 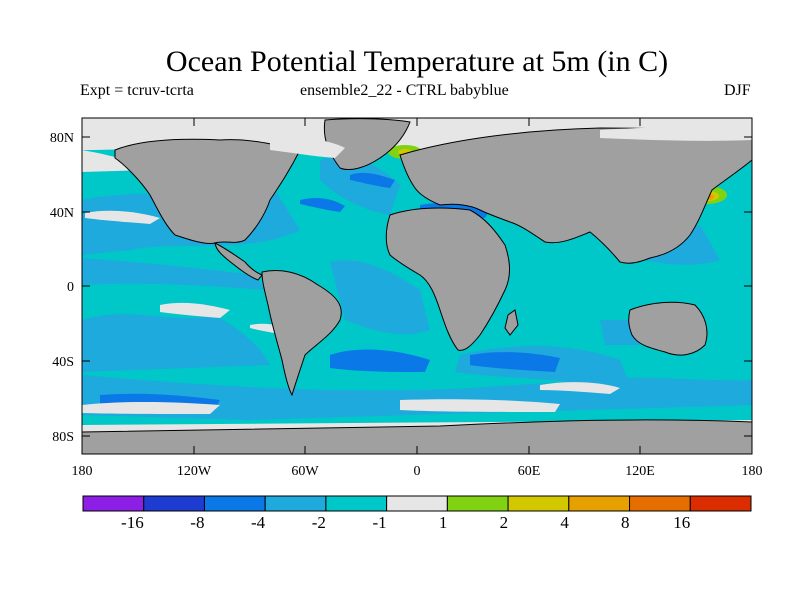 I want to click on season-label: DJF, so click(x=737, y=90).